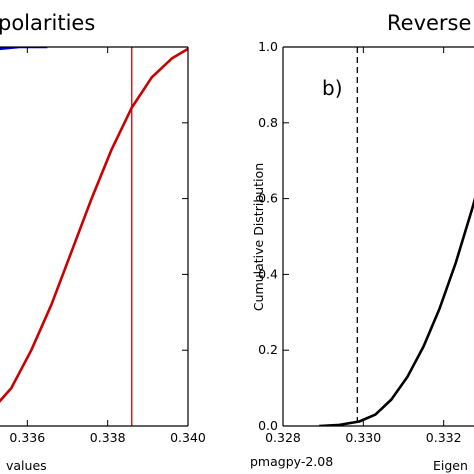 This screenshot has width=474, height=474. What do you see at coordinates (258, 237) in the screenshot?
I see `y-axis-label-b: Cumulative Distribution` at bounding box center [258, 237].